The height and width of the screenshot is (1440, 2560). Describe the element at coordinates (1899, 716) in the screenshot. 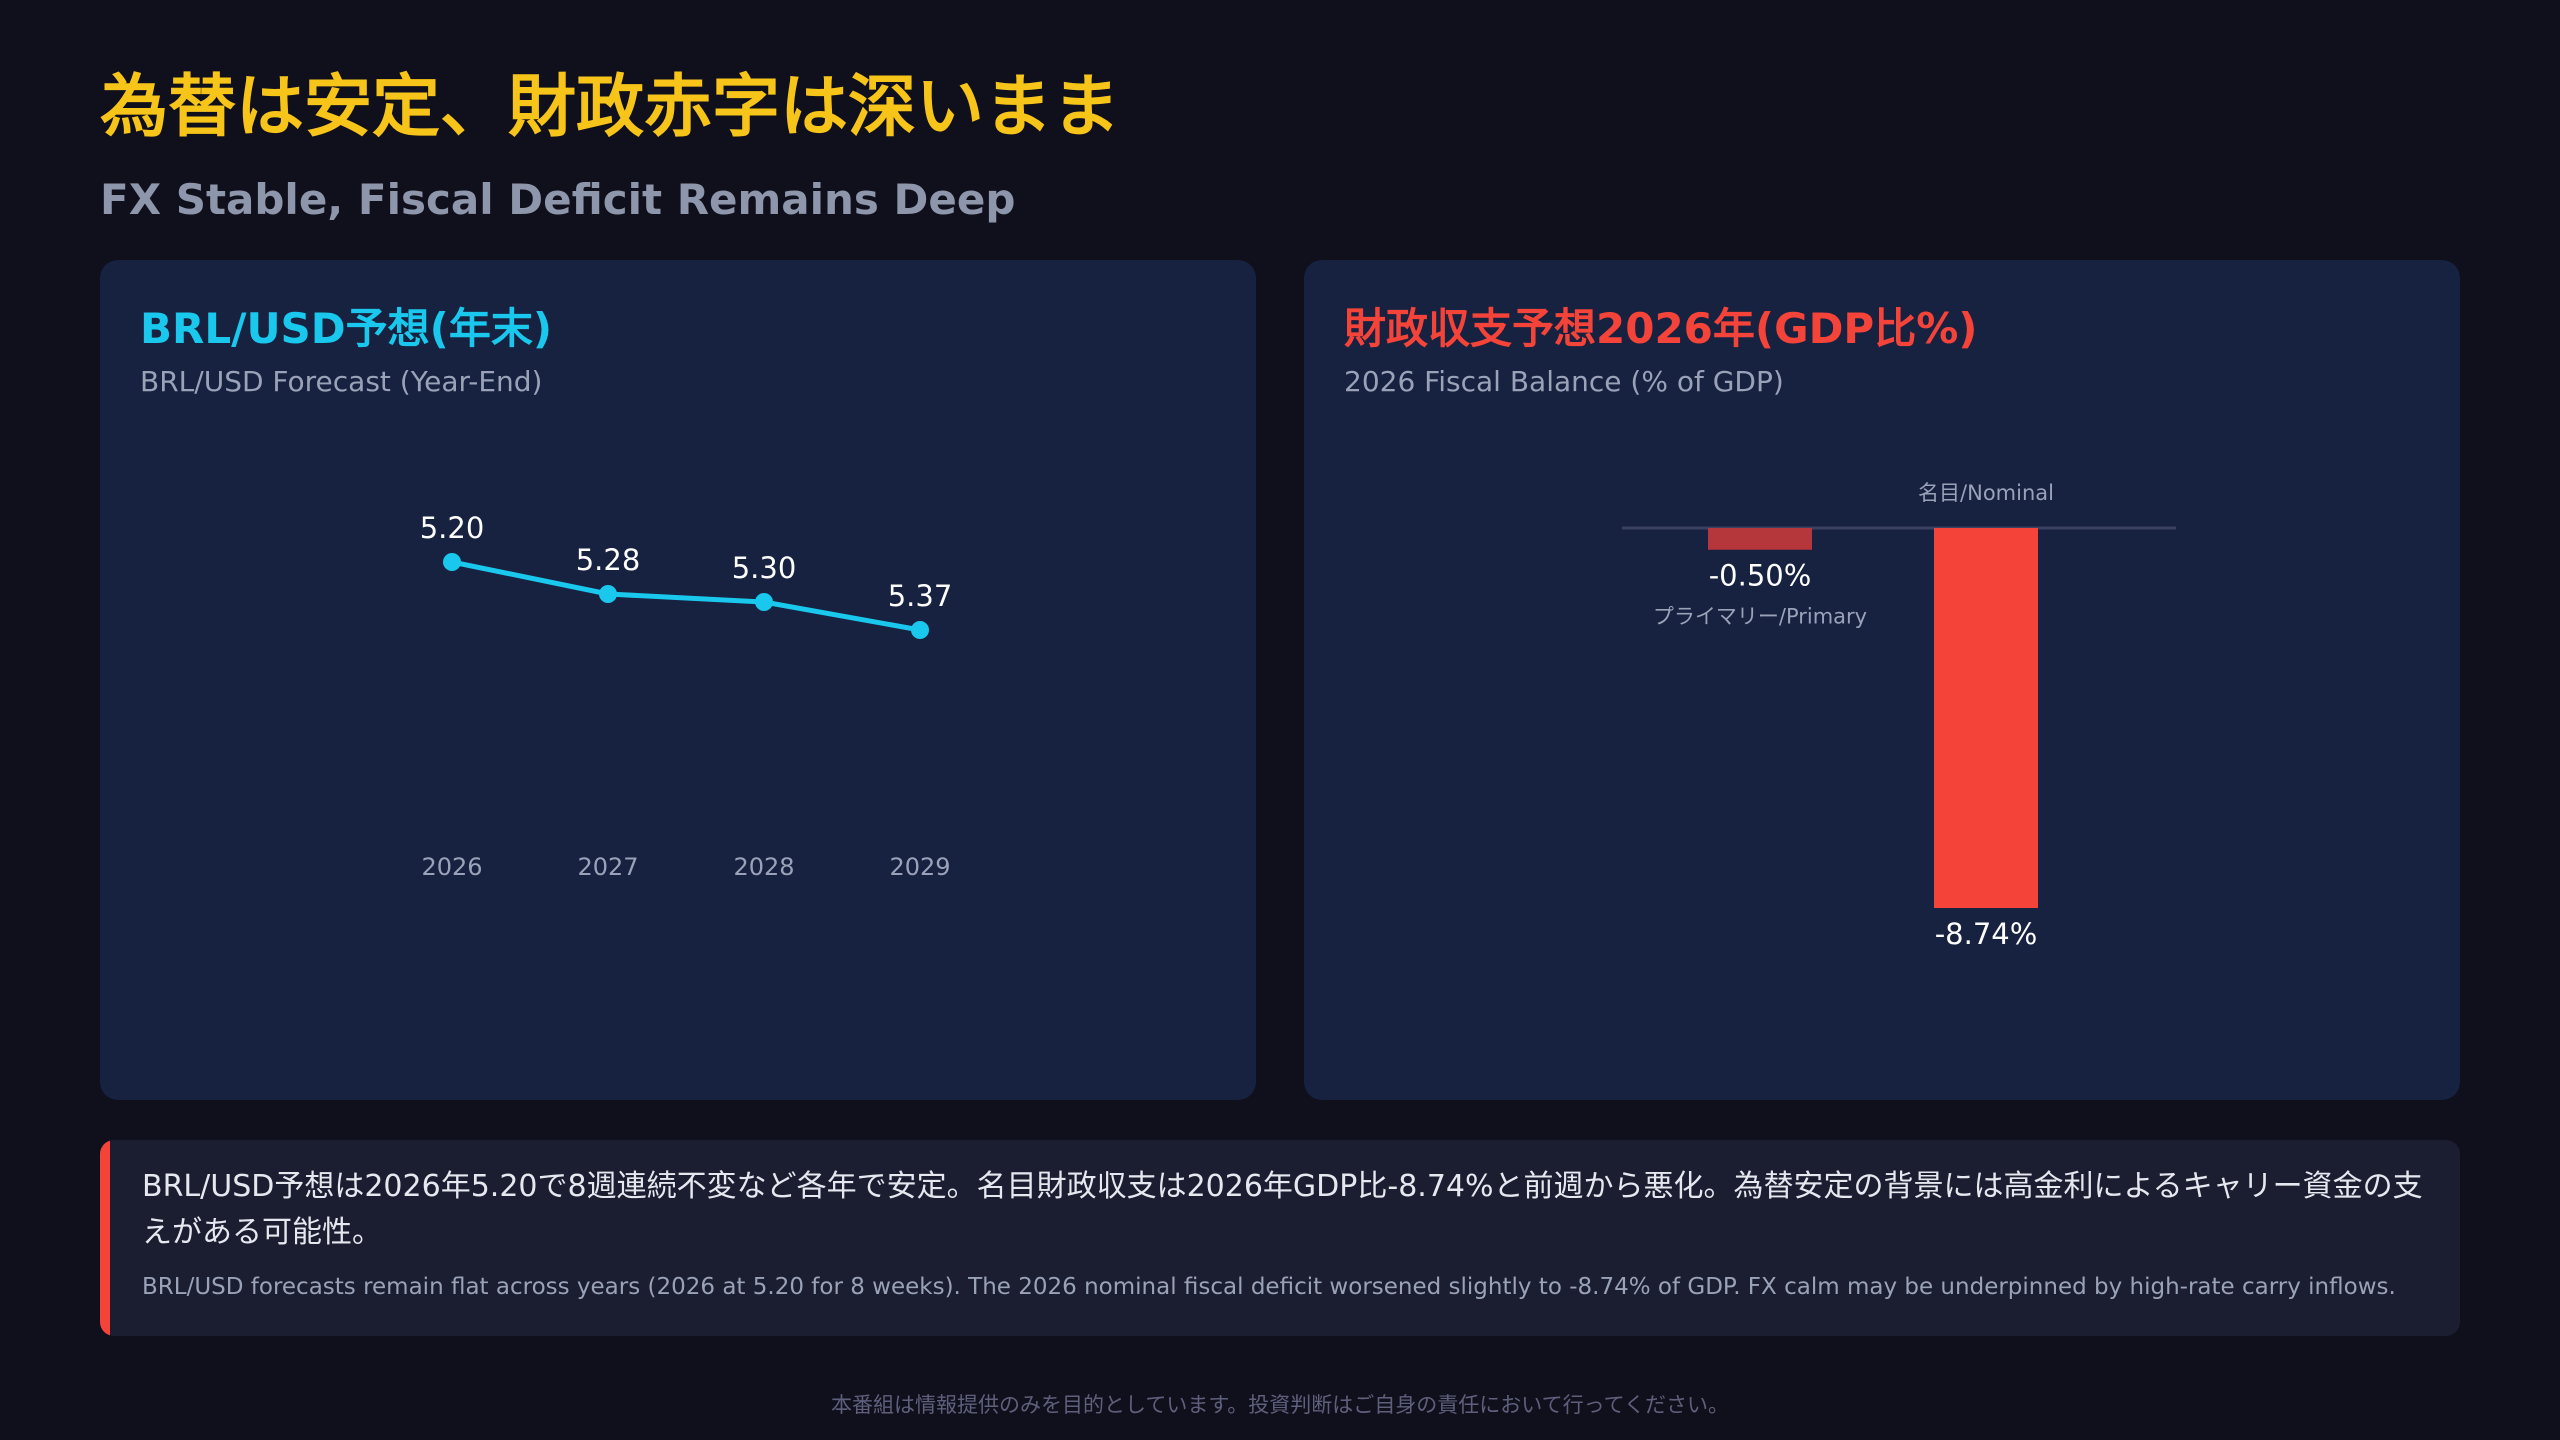

I see `fiscal-bar-chart: -0.50% -8.74% プライマリー/Primary 名目/Nominal` at that location.